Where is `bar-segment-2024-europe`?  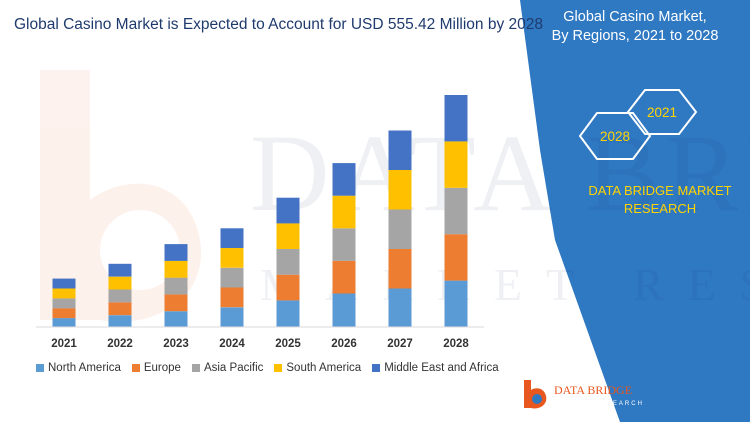
bar-segment-2024-europe is located at coordinates (232, 297).